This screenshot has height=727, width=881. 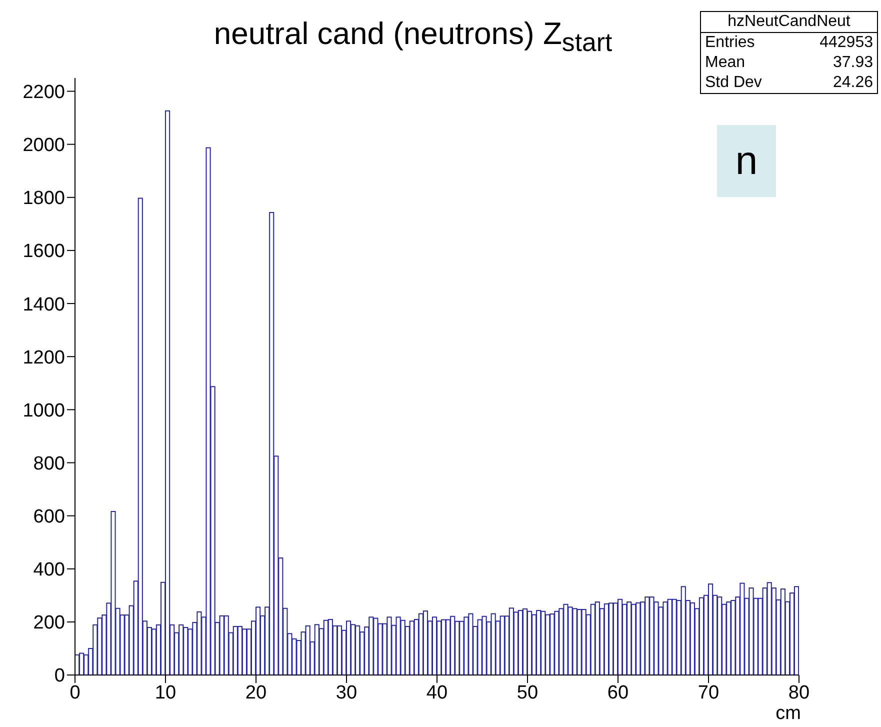 I want to click on y-tick-label: 1000, so click(x=43, y=411).